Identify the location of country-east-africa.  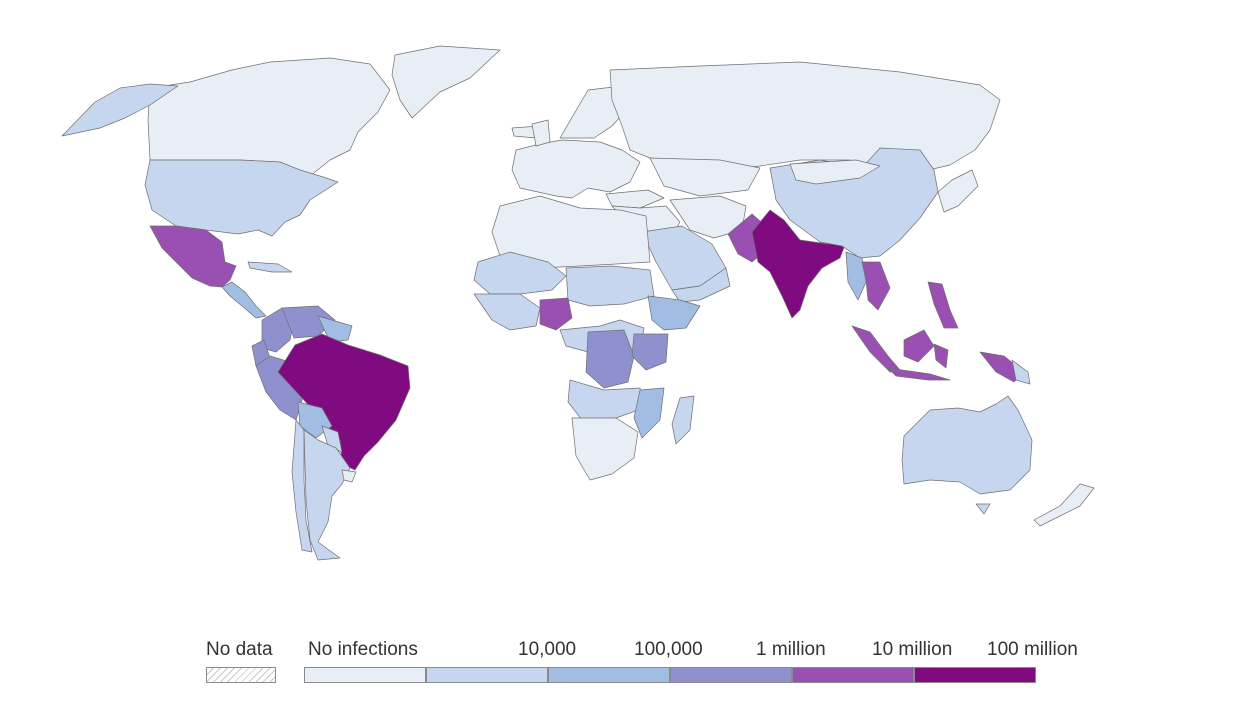
(650, 352).